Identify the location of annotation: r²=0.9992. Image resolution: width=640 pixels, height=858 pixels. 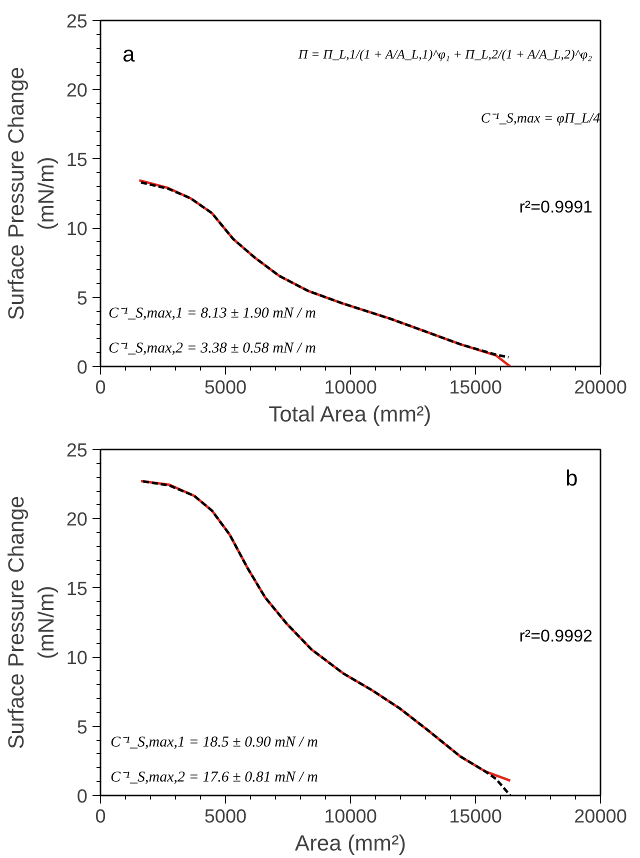
(556, 636).